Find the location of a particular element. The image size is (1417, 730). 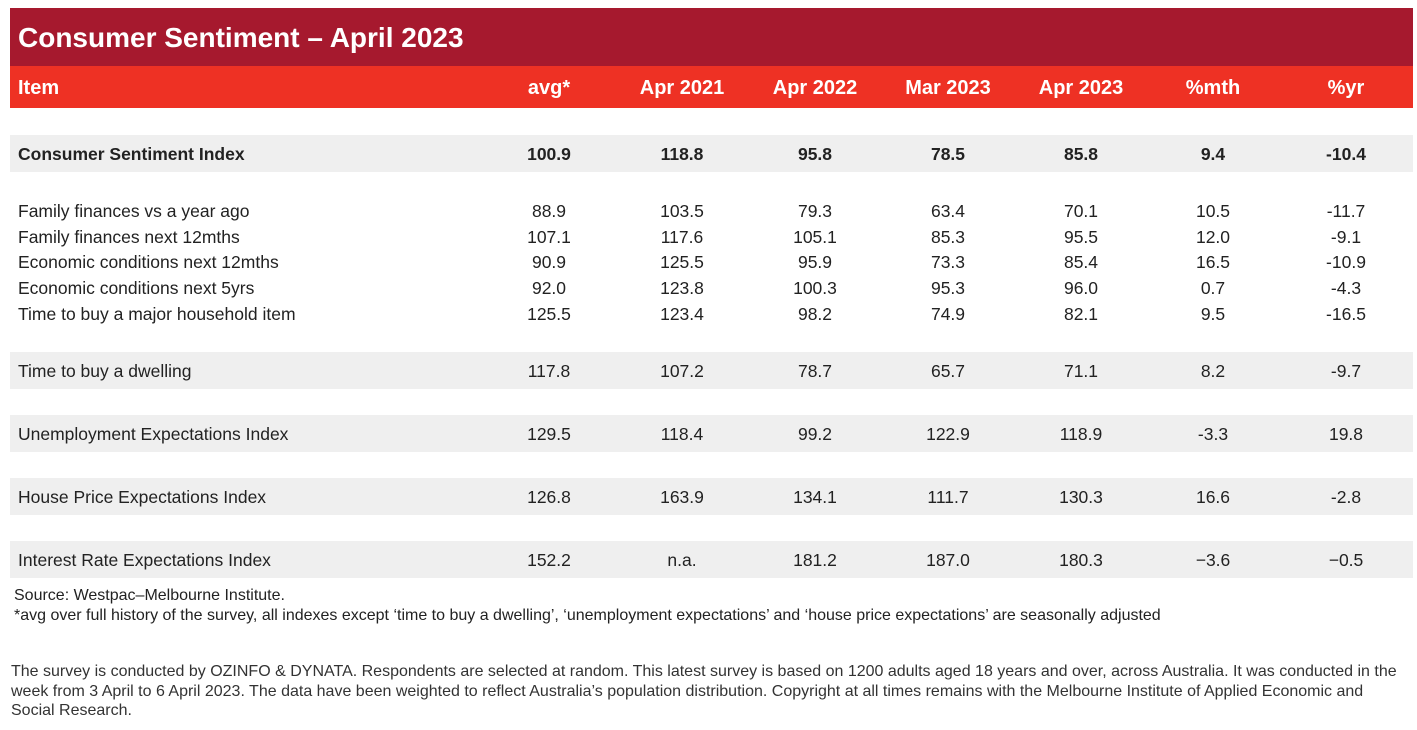

cell-value: 111.7 is located at coordinates (948, 496).